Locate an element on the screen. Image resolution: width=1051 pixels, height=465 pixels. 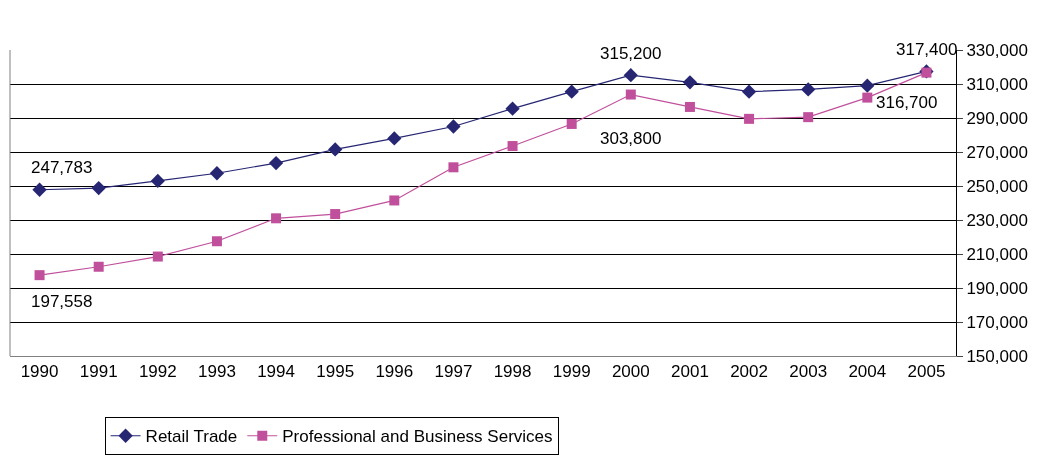
x-tick-label: 1998 is located at coordinates (512, 372).